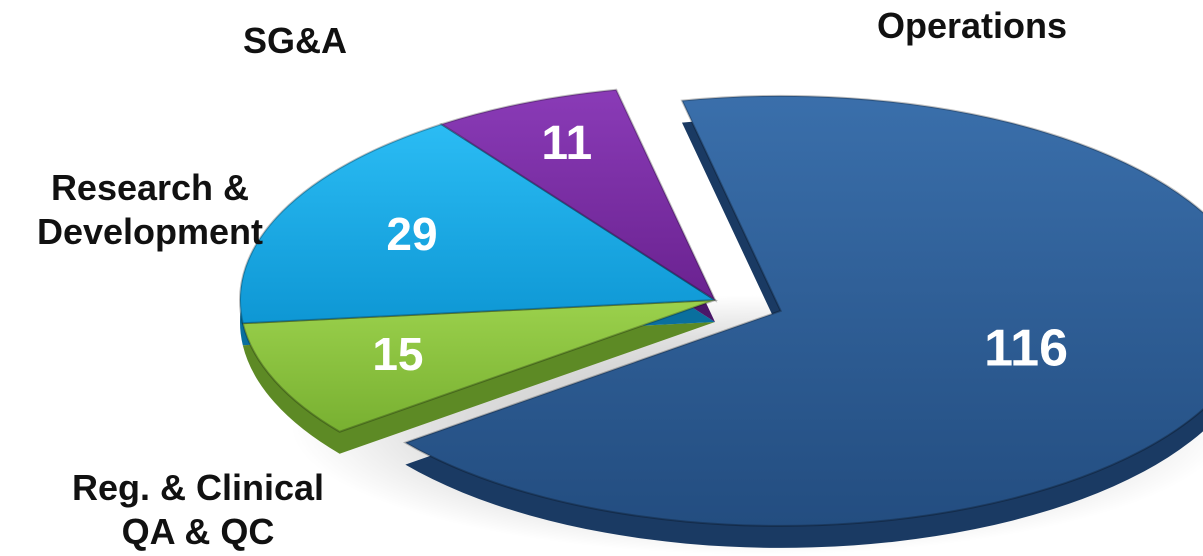 This screenshot has width=1203, height=556. I want to click on value-label-operations: 116, so click(1026, 348).